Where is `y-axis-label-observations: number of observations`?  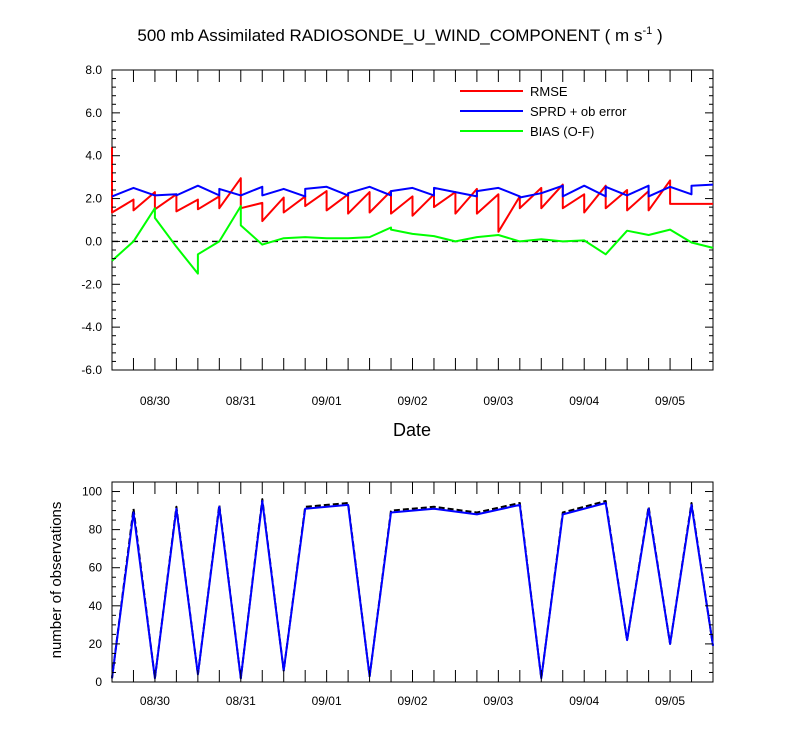 y-axis-label-observations: number of observations is located at coordinates (56, 580).